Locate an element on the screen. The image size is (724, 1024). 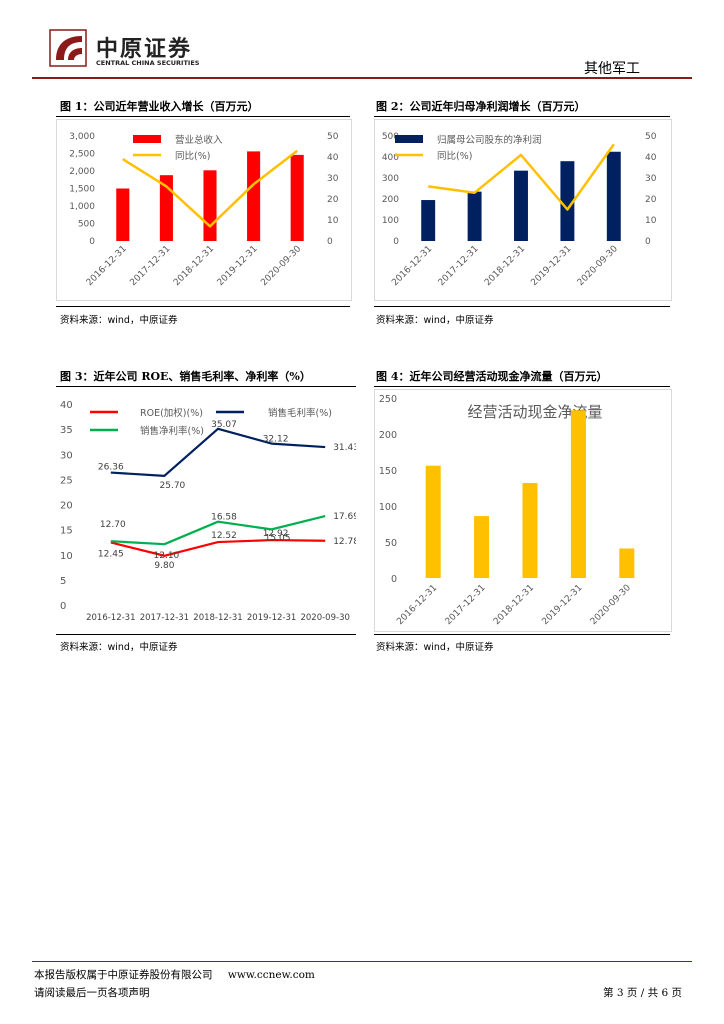
figure-2-title-rule is located at coordinates (522, 116).